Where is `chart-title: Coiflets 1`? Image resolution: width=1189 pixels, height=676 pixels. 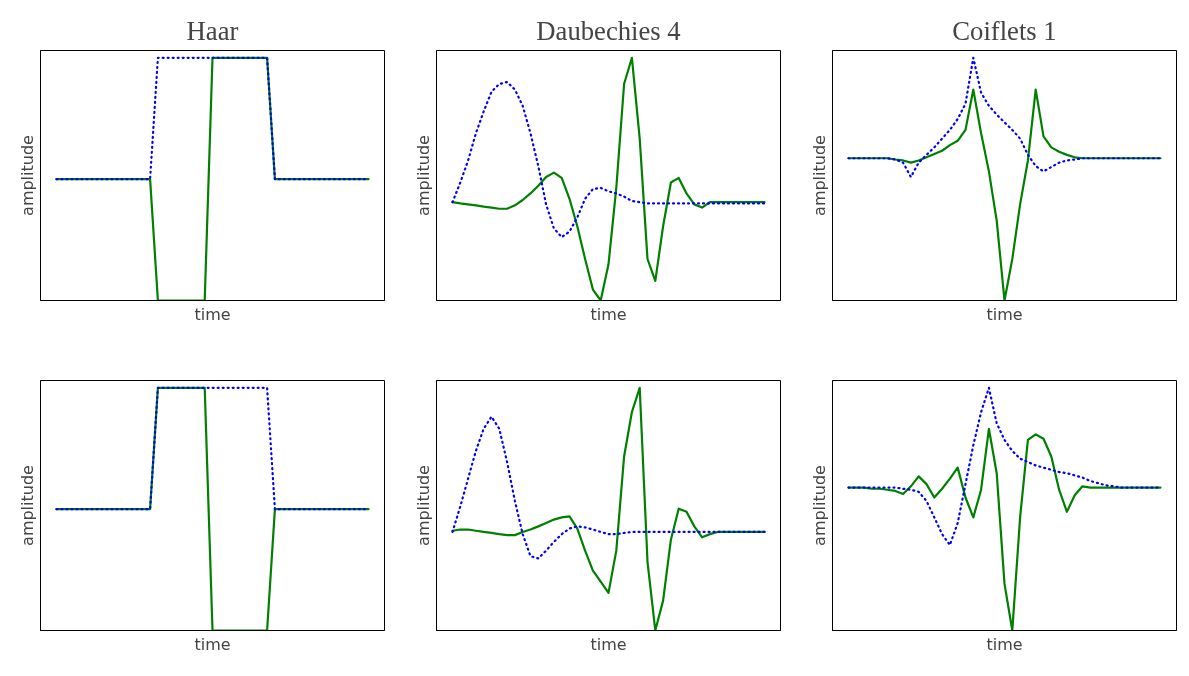
chart-title: Coiflets 1 is located at coordinates (1004, 30).